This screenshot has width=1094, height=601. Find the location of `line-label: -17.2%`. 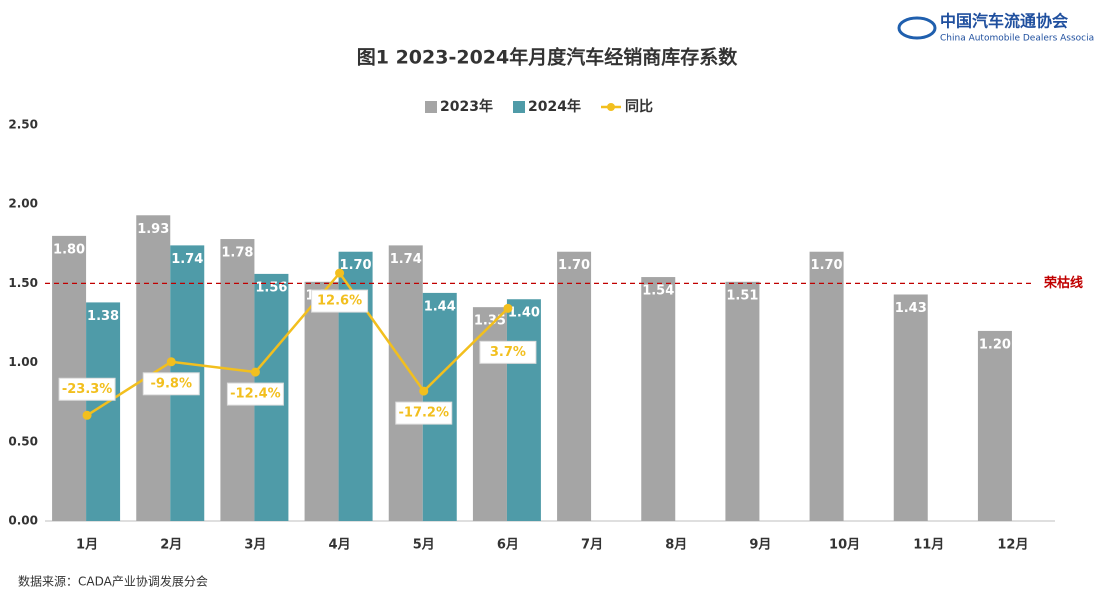

line-label: -17.2% is located at coordinates (424, 413).